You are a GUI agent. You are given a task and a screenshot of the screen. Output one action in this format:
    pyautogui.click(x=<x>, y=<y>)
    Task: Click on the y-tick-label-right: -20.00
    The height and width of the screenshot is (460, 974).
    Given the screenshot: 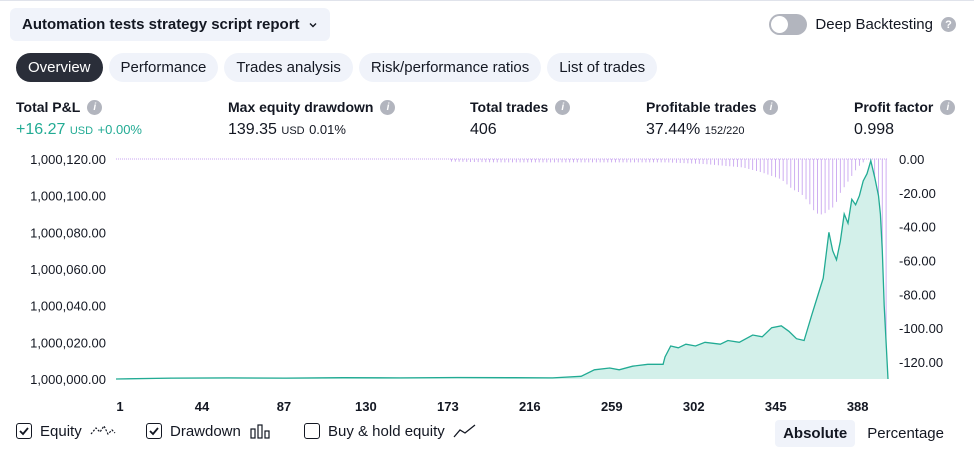 What is the action you would take?
    pyautogui.click(x=917, y=193)
    